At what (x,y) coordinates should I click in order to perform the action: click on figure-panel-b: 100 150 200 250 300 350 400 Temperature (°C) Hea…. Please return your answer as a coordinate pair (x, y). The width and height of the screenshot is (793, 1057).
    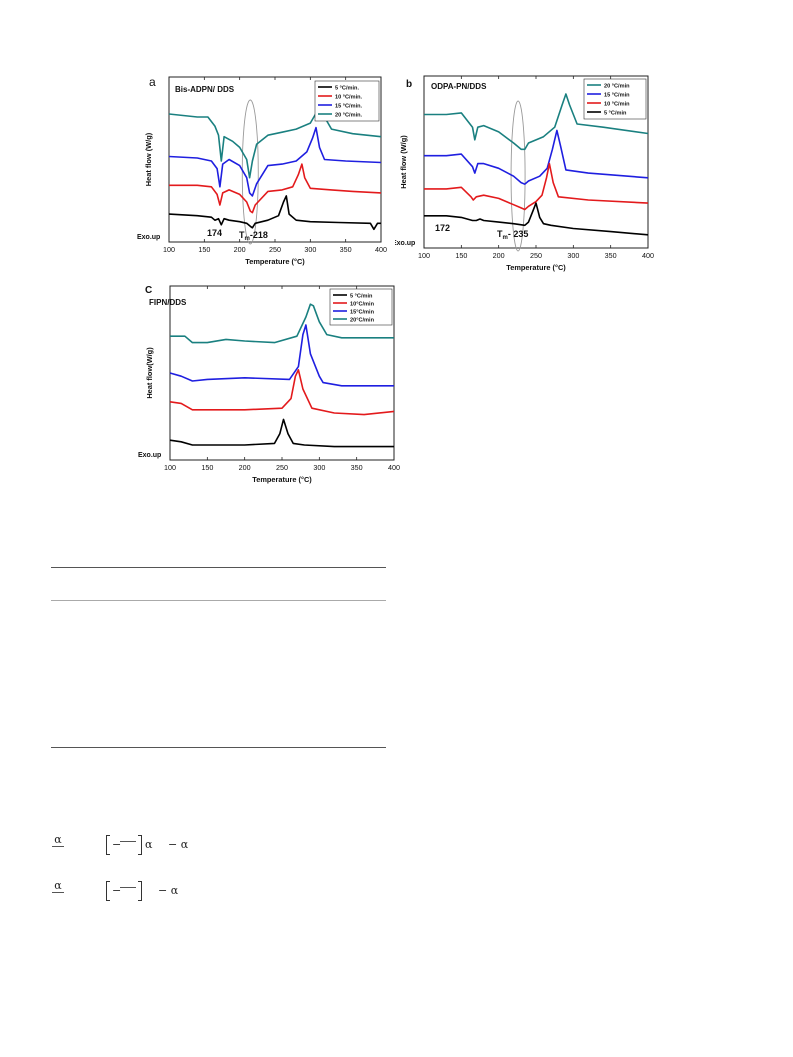
    Looking at the image, I should click on (526, 177).